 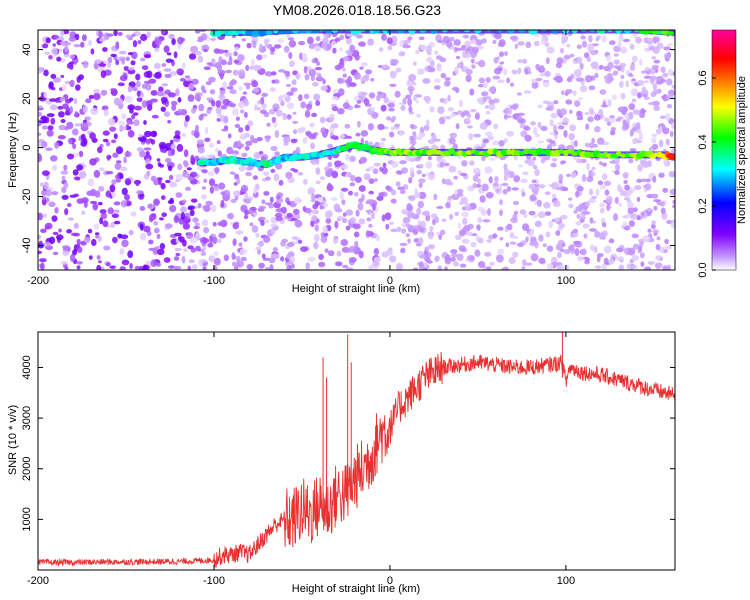 I want to click on x-tick-label: -200, so click(x=38, y=281).